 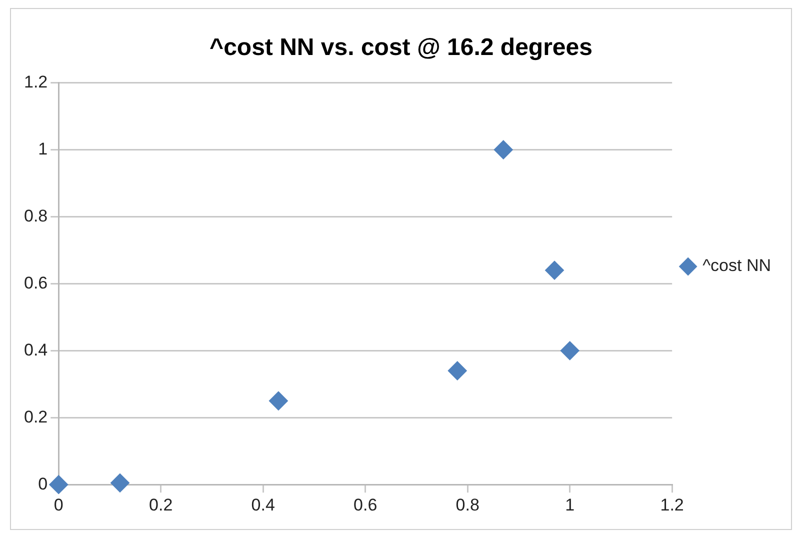 What do you see at coordinates (401, 48) in the screenshot?
I see `chart-title: ^cost NN vs. cost @ 16.2 degrees` at bounding box center [401, 48].